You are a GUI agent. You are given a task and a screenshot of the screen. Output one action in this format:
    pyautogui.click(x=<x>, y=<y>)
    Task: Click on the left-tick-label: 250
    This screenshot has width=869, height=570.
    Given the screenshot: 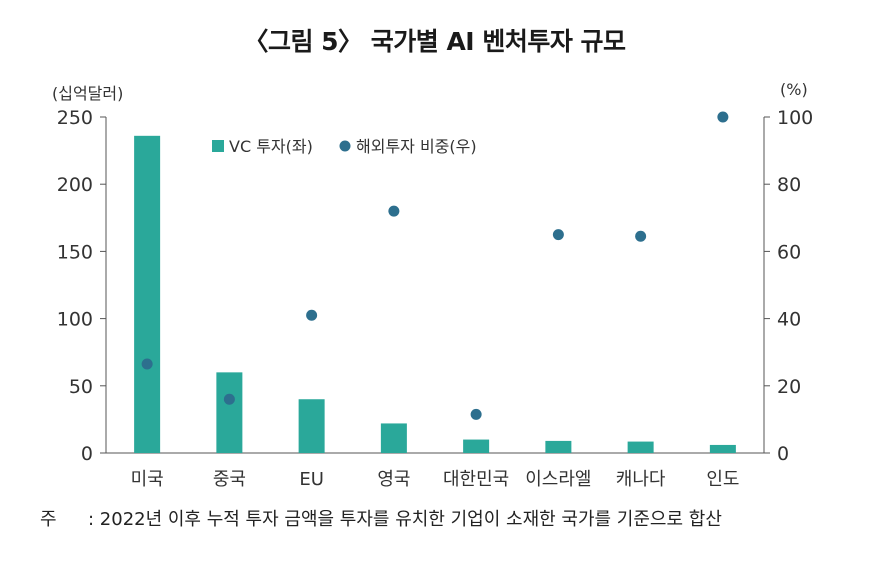 What is the action you would take?
    pyautogui.click(x=75, y=118)
    